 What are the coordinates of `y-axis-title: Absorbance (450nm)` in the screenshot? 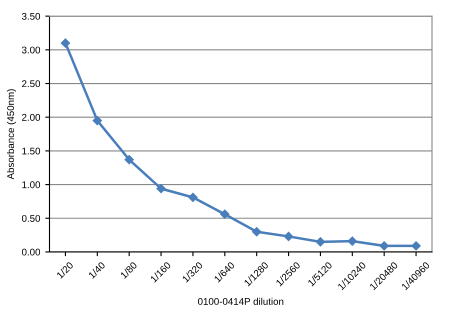 It's located at (11, 134).